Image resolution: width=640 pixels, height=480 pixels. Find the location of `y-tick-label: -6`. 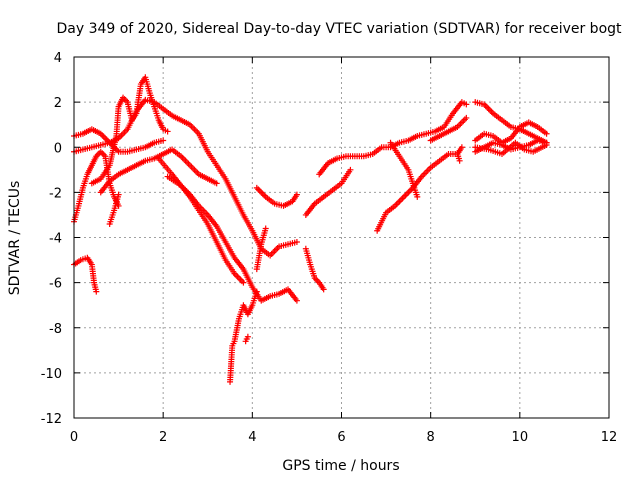

y-tick-label: -6 is located at coordinates (55, 284).